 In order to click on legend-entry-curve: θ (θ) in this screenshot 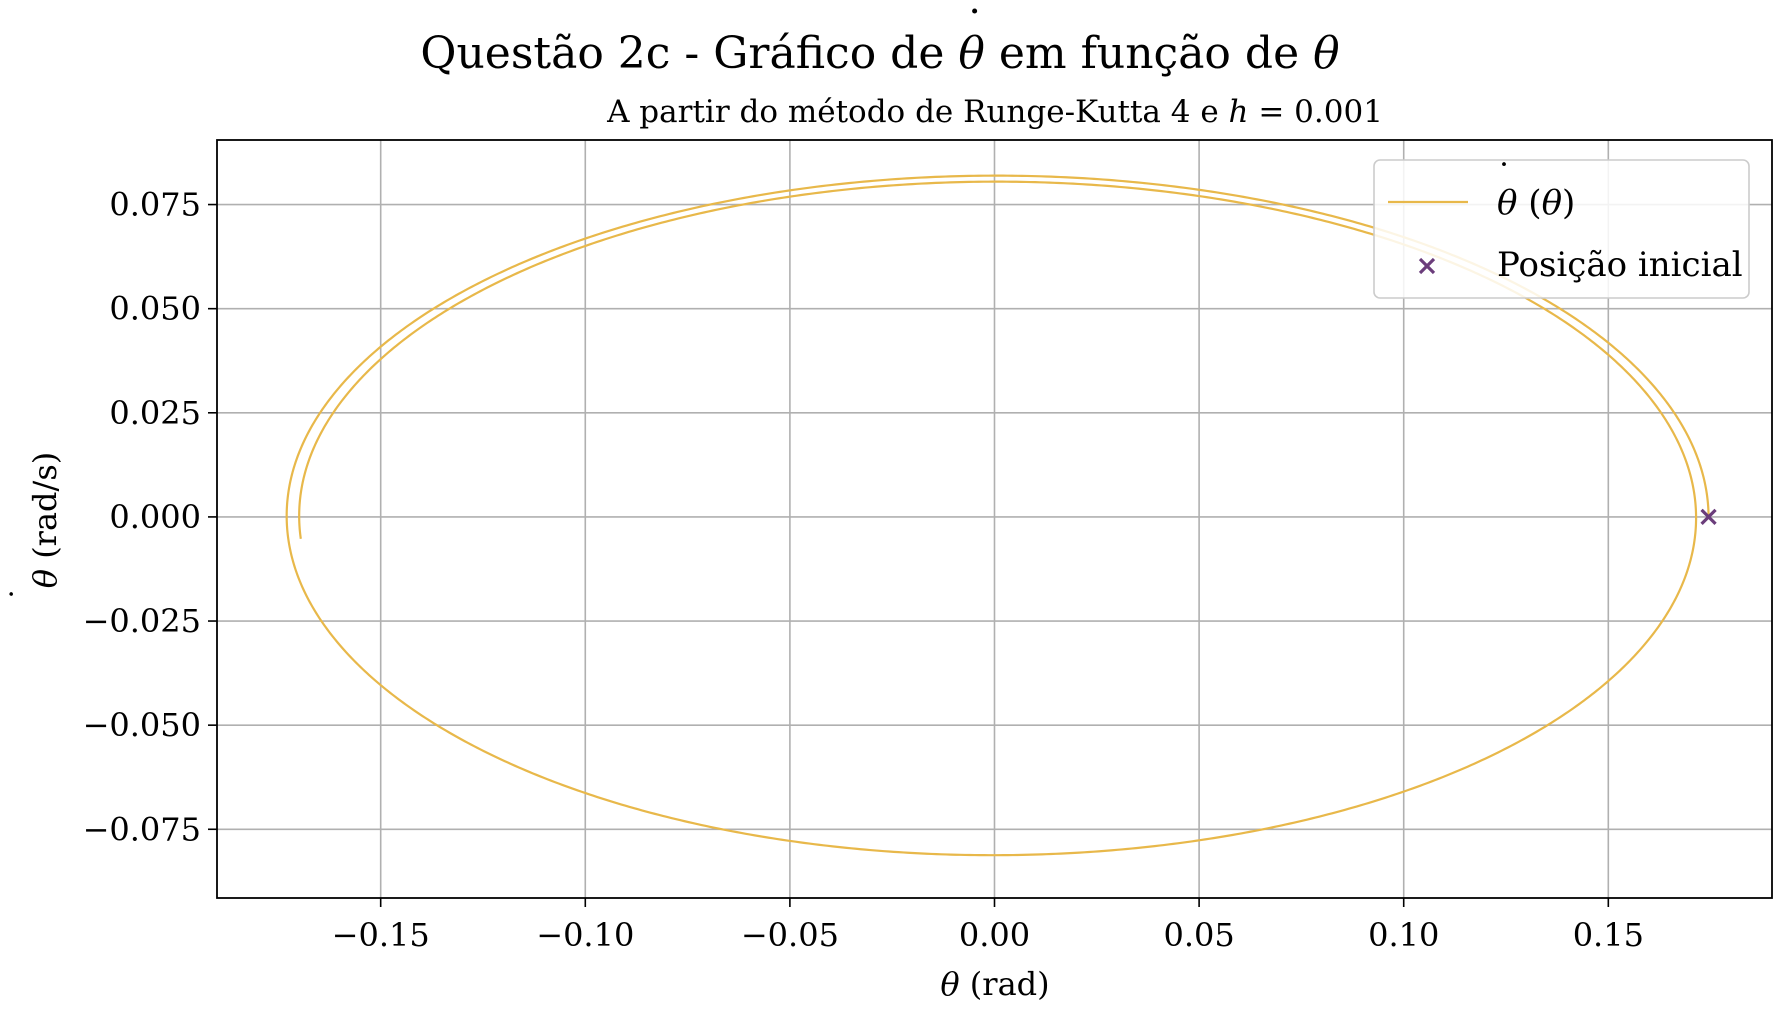, I will do `click(1536, 203)`.